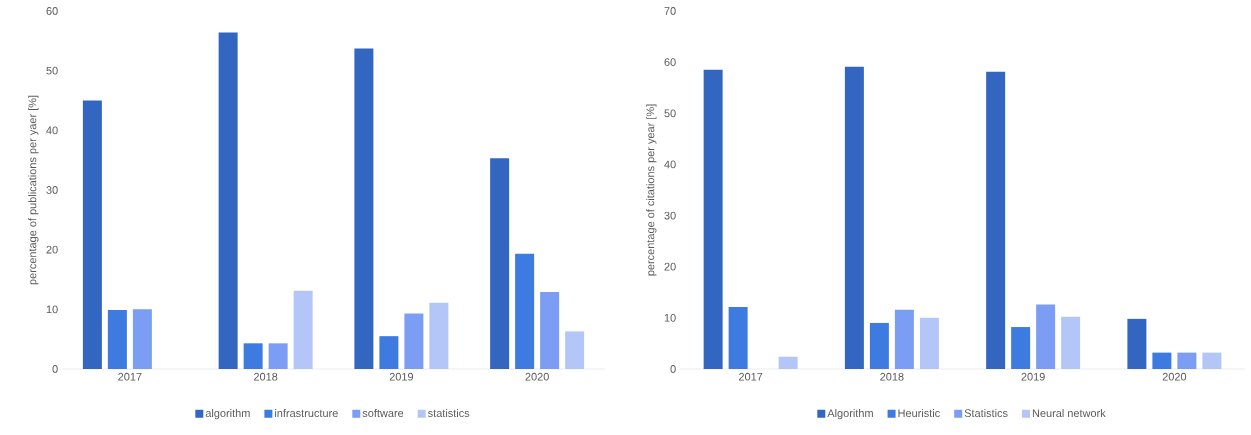  Describe the element at coordinates (306, 413) in the screenshot. I see `legend-label: infrastructure` at that location.